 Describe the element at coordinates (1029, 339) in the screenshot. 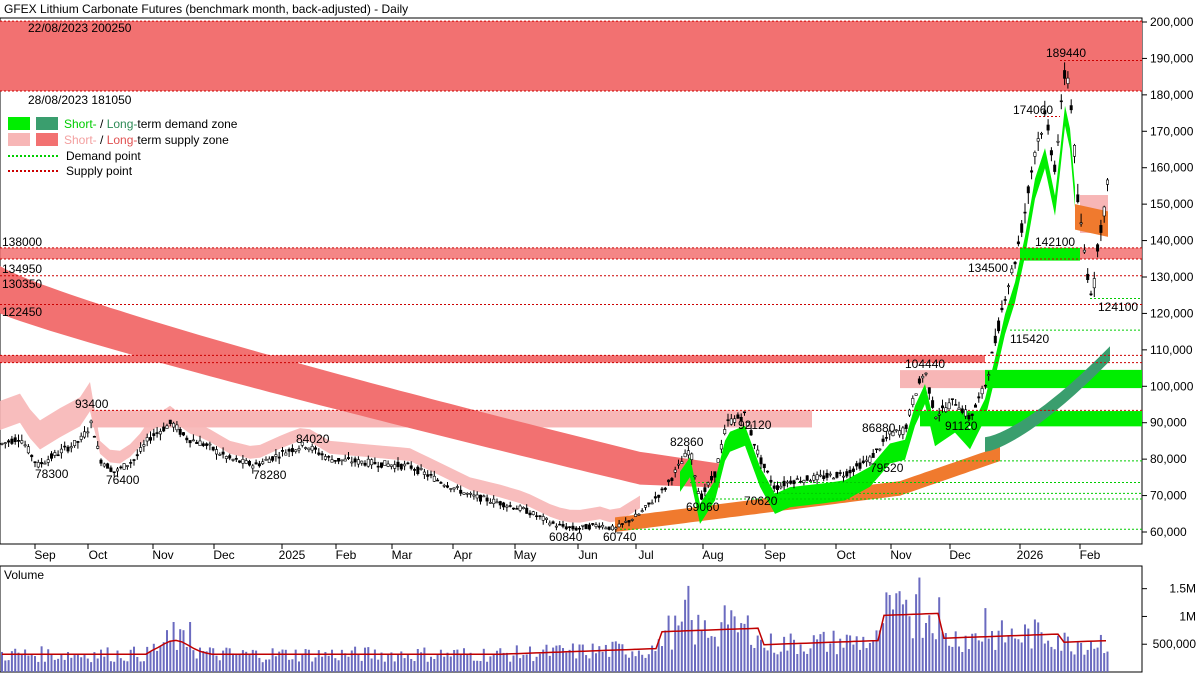

I see `annotation-115420: 115420` at that location.